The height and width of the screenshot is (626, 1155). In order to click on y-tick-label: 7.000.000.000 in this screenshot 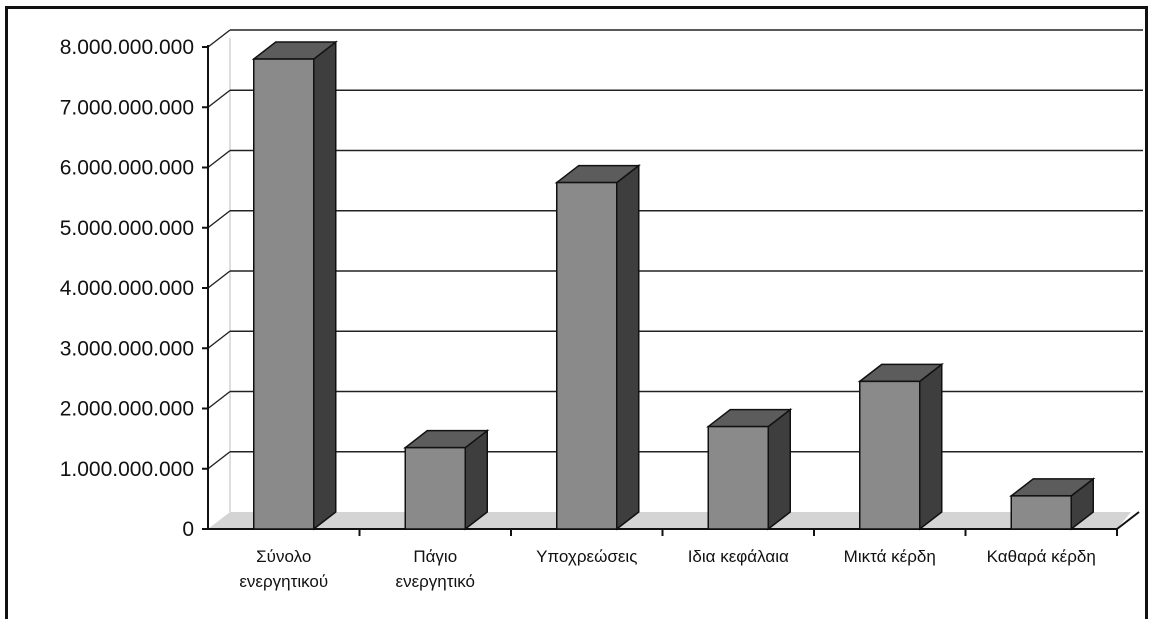, I will do `click(127, 107)`.